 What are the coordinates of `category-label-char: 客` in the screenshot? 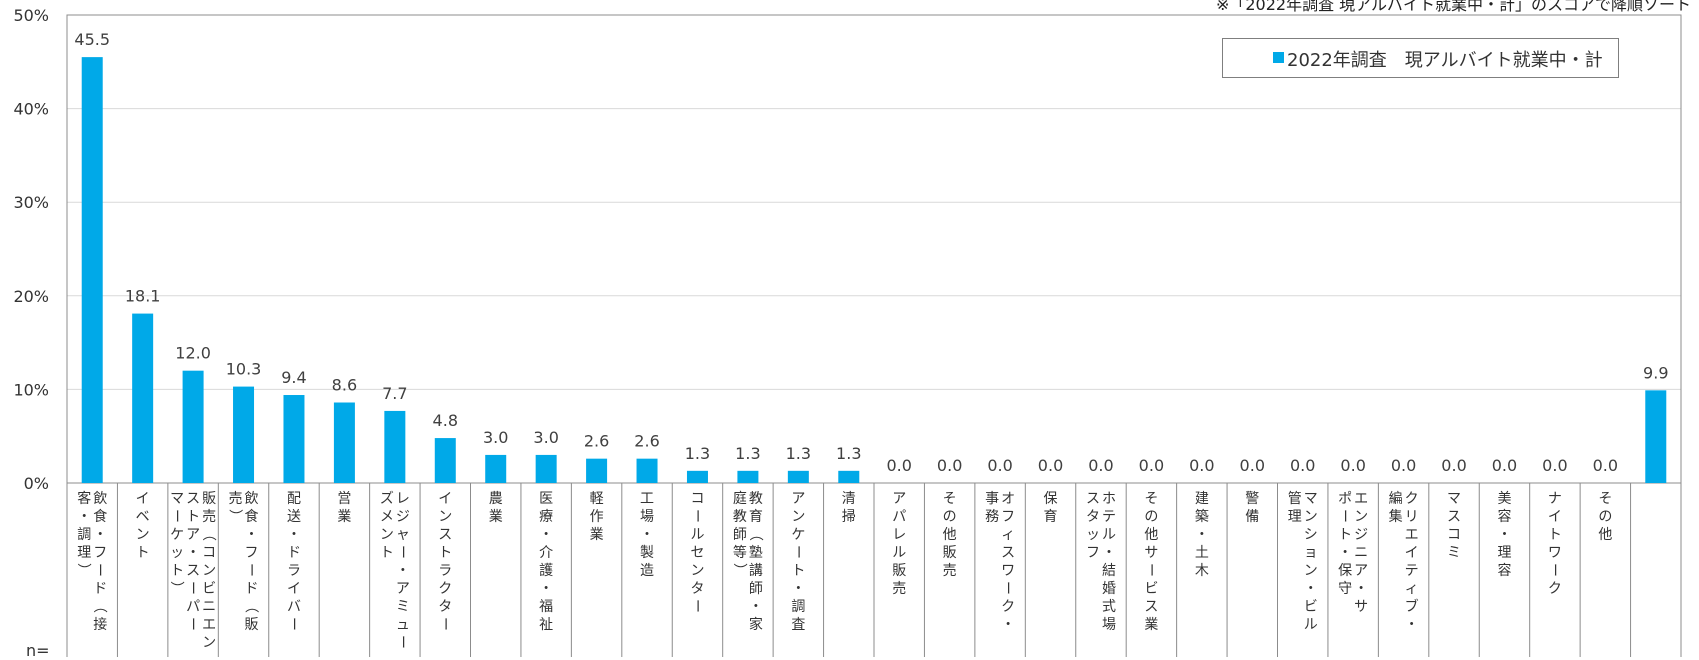 It's located at (84, 498).